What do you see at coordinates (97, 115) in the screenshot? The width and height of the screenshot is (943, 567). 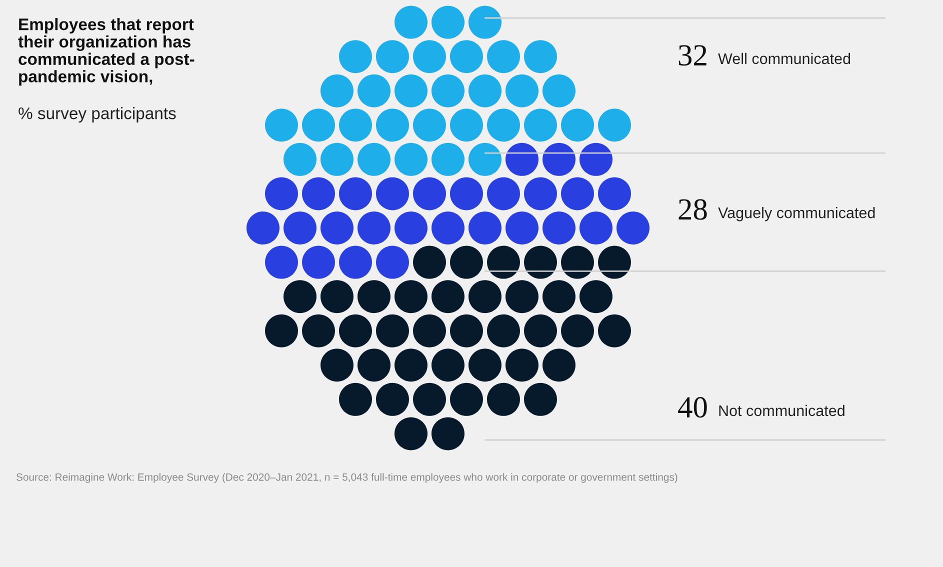 I see `text: % survey participants` at bounding box center [97, 115].